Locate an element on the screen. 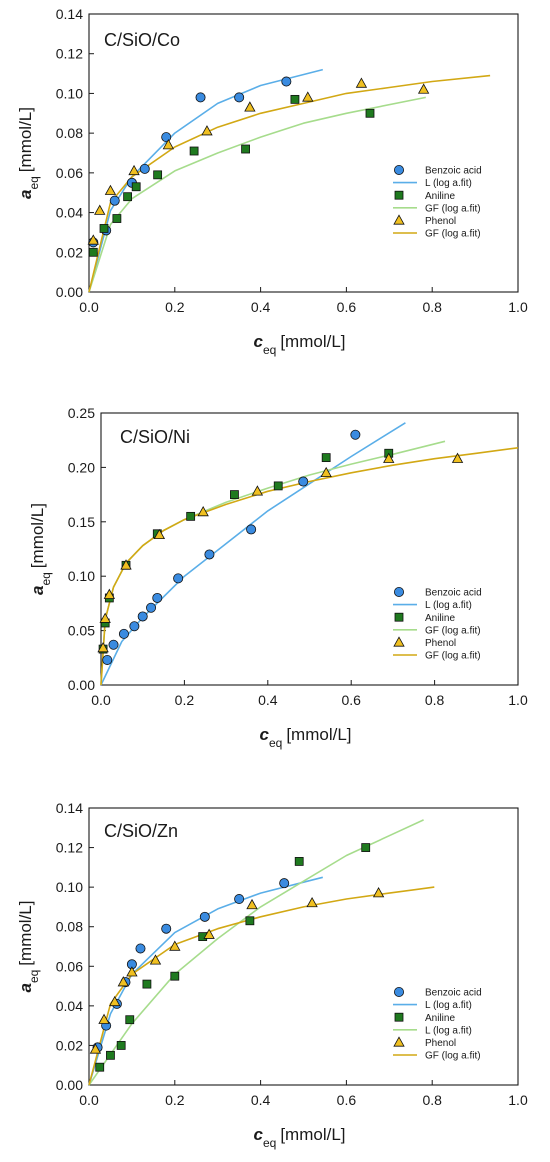 This screenshot has height=1162, width=550. y-tick-label: 0.25 is located at coordinates (81, 413).